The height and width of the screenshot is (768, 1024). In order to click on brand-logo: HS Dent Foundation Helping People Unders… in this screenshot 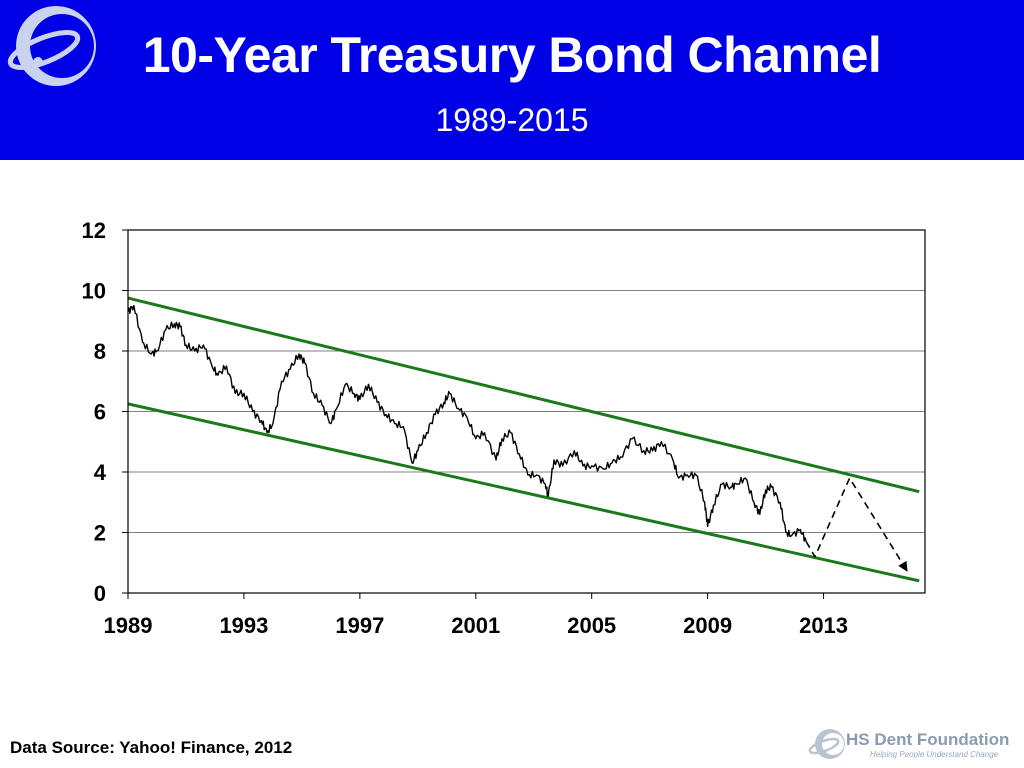, I will do `click(912, 745)`.